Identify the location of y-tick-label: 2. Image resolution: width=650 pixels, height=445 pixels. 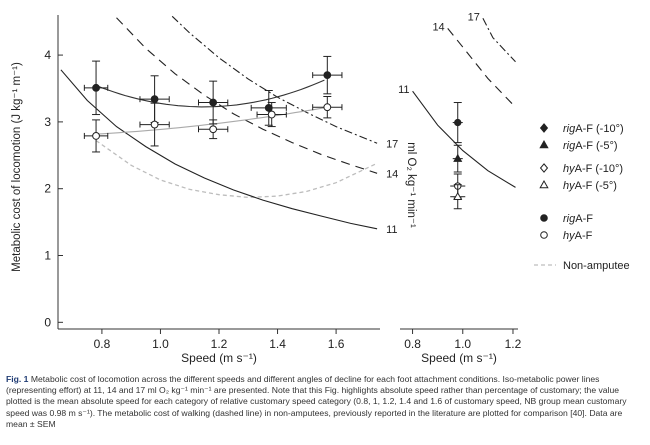
(47, 189).